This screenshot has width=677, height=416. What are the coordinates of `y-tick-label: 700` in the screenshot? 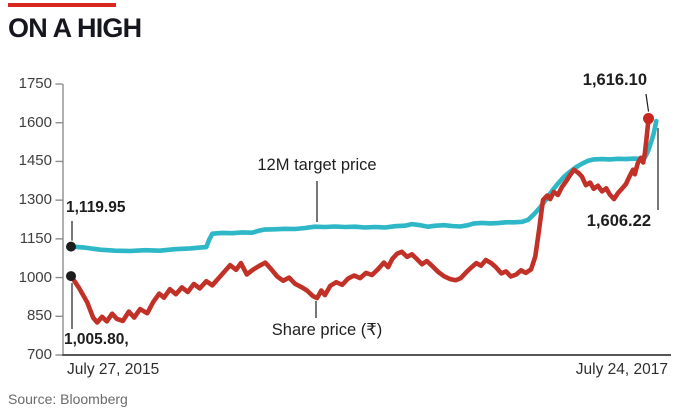 It's located at (39, 354).